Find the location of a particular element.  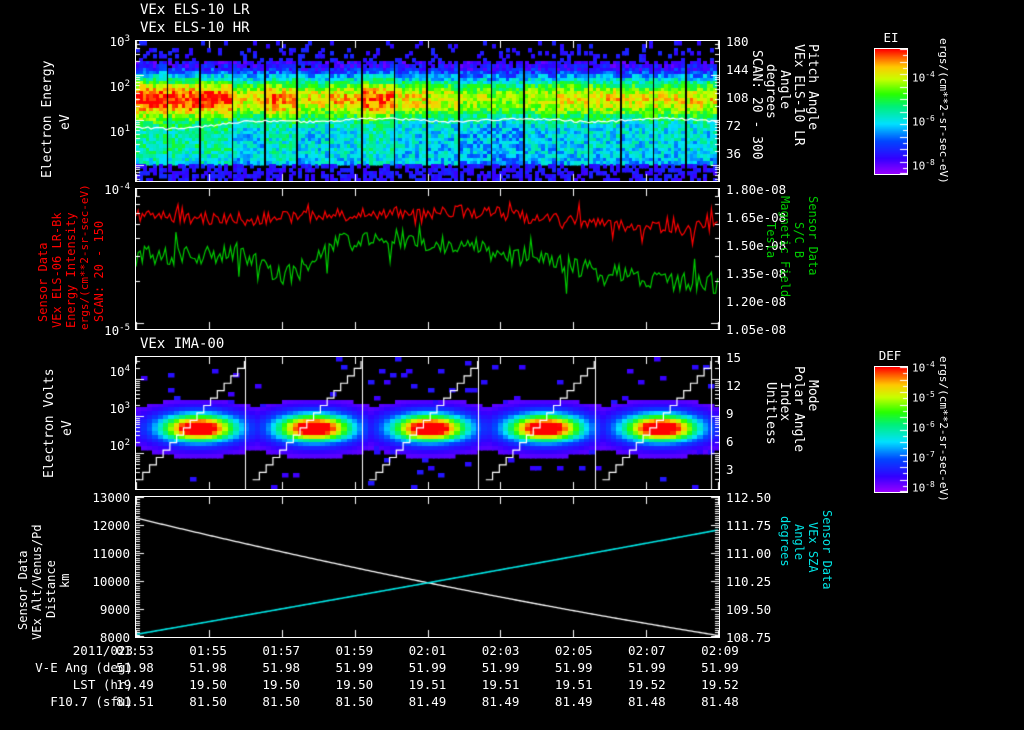

table-cell-time-5: 02:03 is located at coordinates (500, 650).